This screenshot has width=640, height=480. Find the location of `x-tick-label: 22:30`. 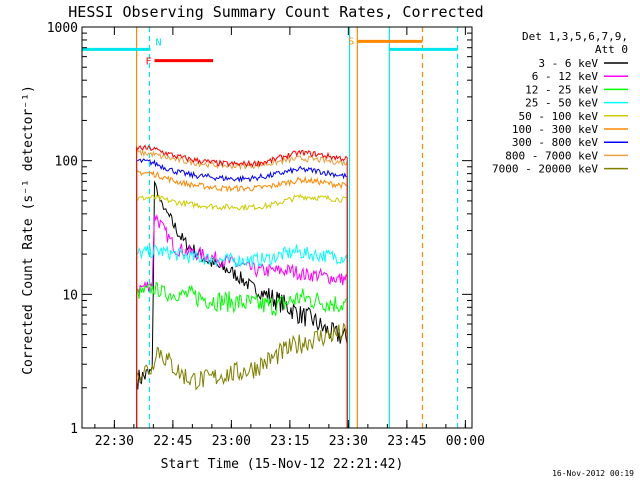

x-tick-label: 22:30 is located at coordinates (114, 441).